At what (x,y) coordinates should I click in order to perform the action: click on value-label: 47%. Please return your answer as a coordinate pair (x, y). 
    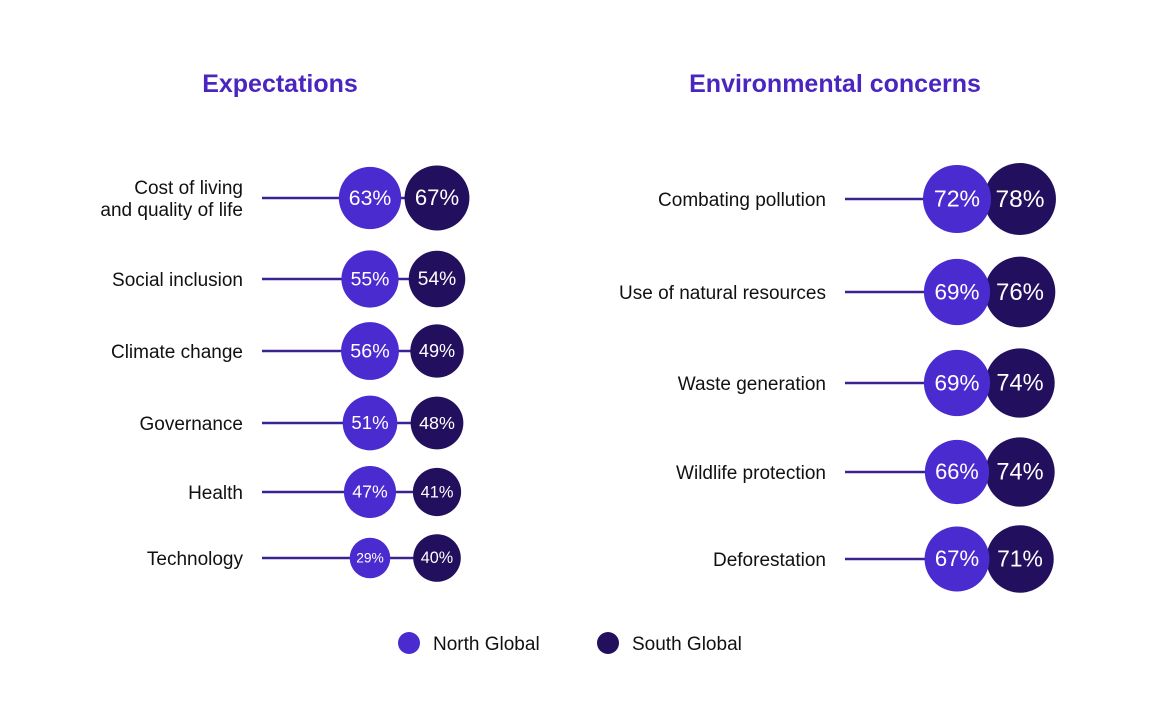
    Looking at the image, I should click on (370, 492).